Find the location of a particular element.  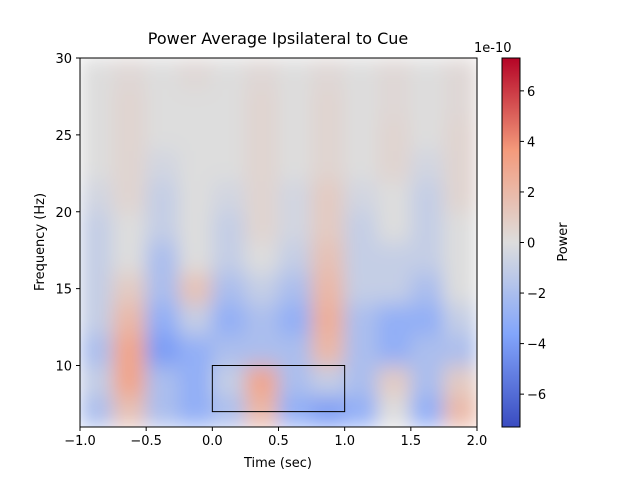

y-tick-label: 20 is located at coordinates (63, 213).